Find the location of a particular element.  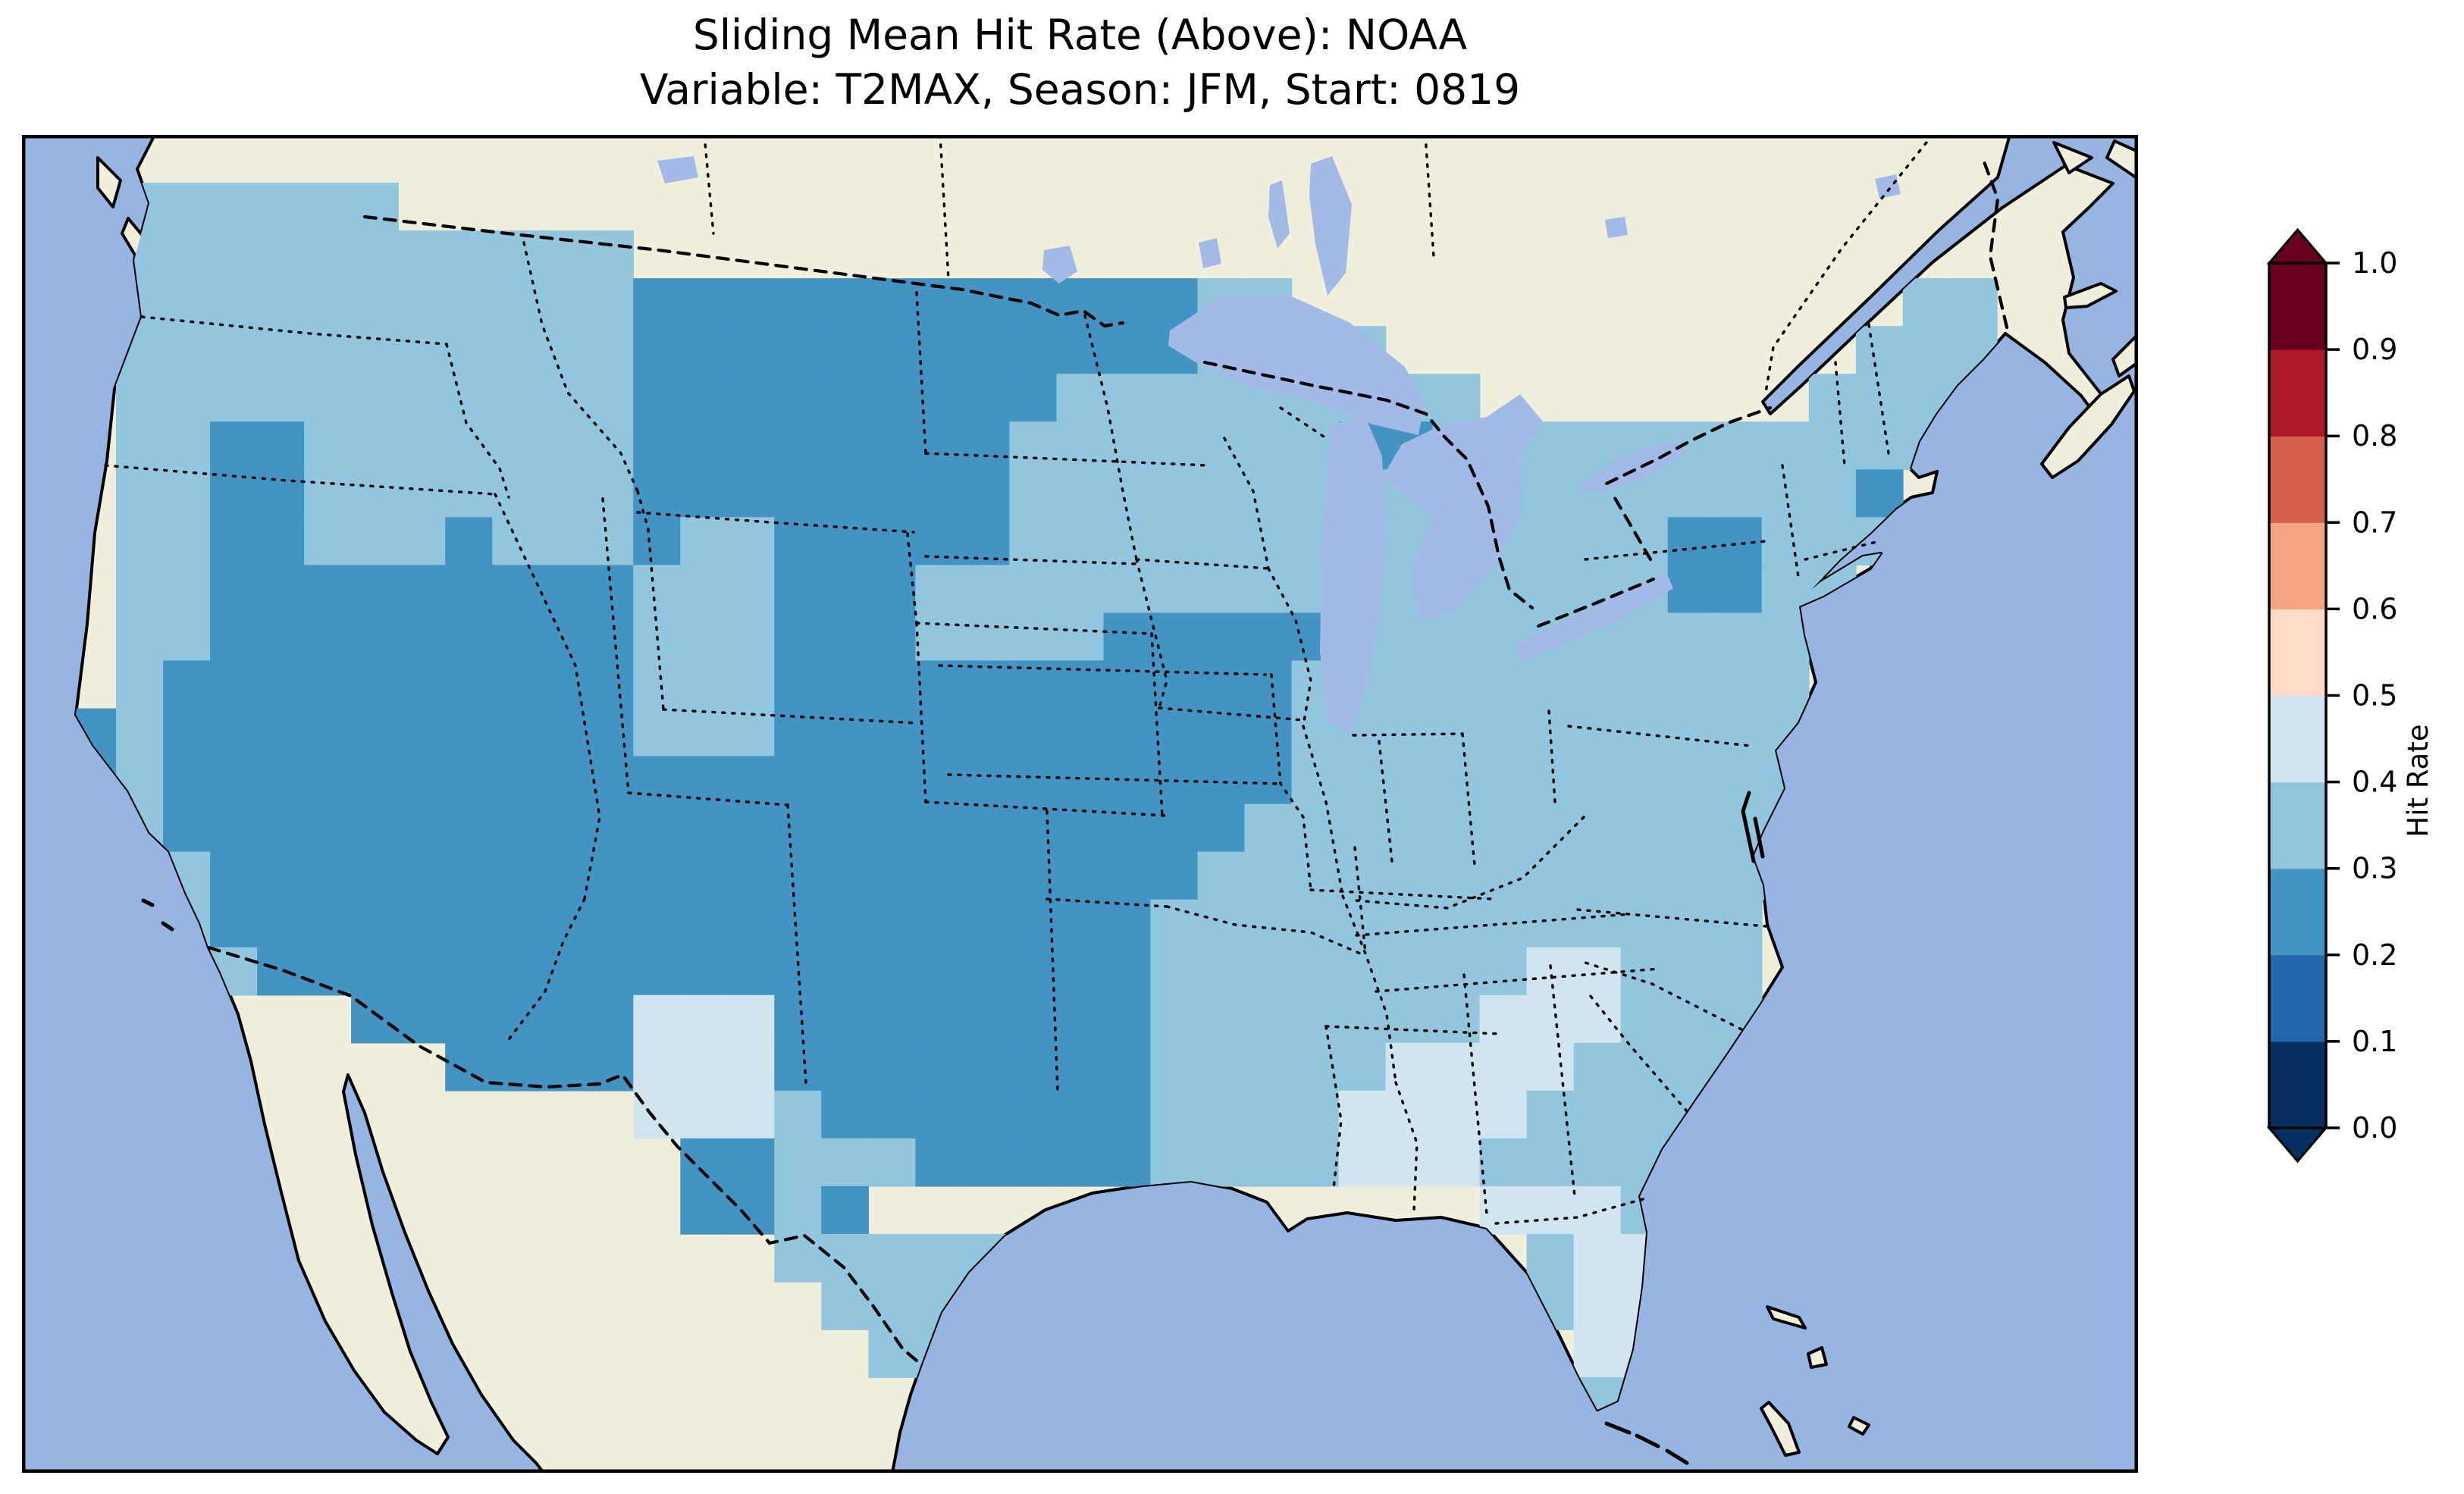

colorbar-tick-label: 0.0 is located at coordinates (2374, 1128).